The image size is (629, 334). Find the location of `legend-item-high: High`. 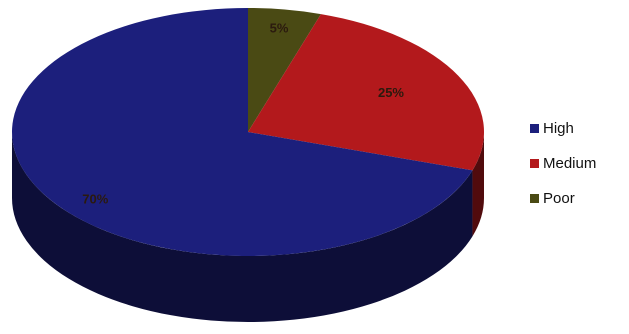

legend-item-high: High is located at coordinates (563, 128).